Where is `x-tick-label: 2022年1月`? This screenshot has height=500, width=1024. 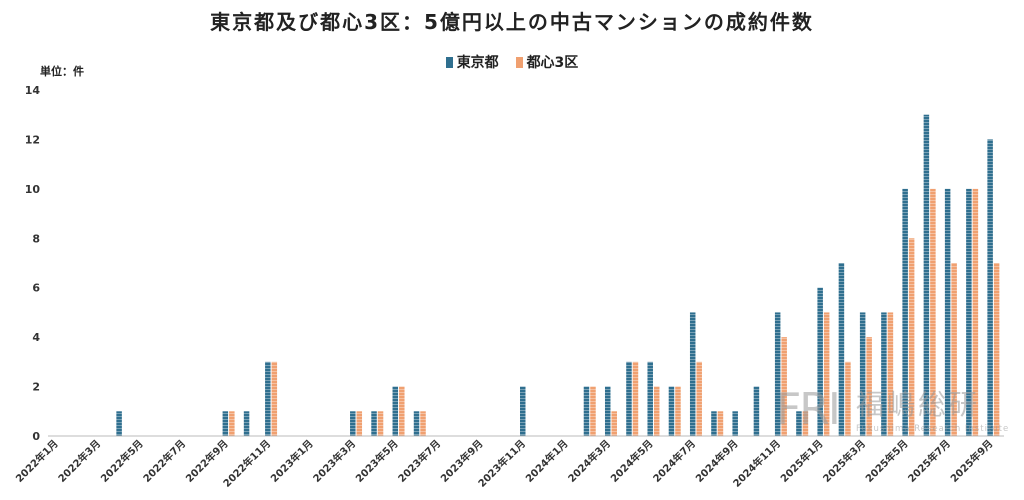
x-tick-label: 2022年1月 is located at coordinates (37, 461).